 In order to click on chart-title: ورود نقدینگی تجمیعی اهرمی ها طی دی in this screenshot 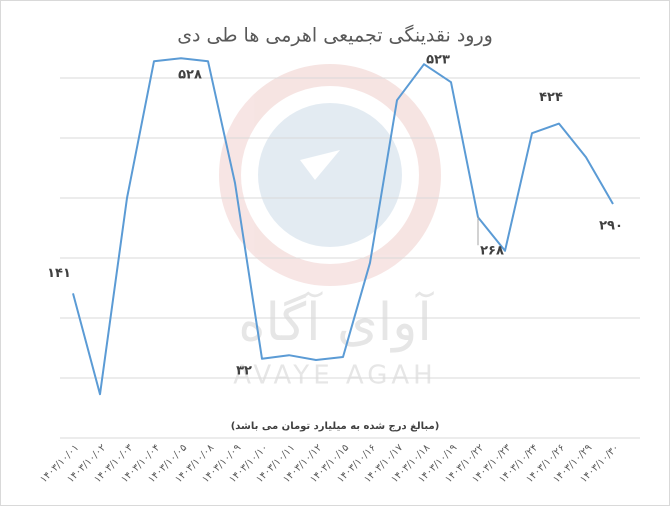, I will do `click(335, 35)`.